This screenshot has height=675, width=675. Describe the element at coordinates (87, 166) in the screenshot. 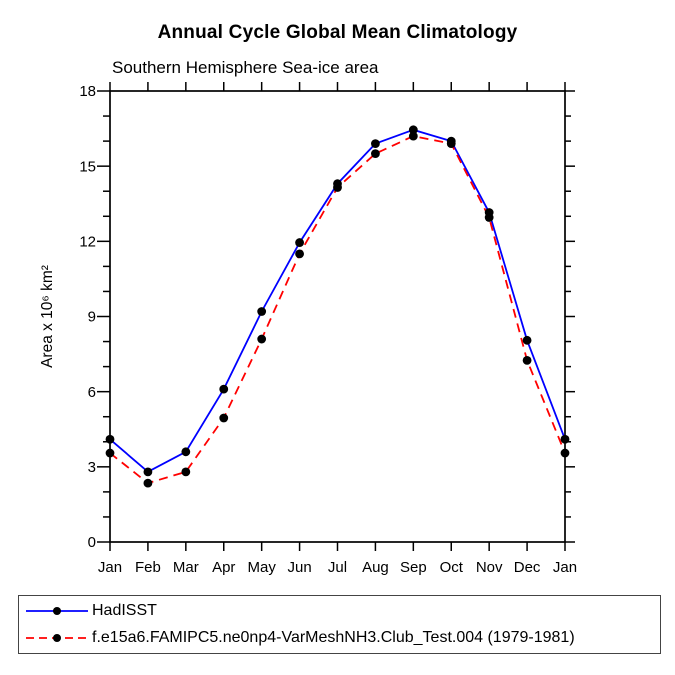

I see `y-tick-label: 15` at that location.